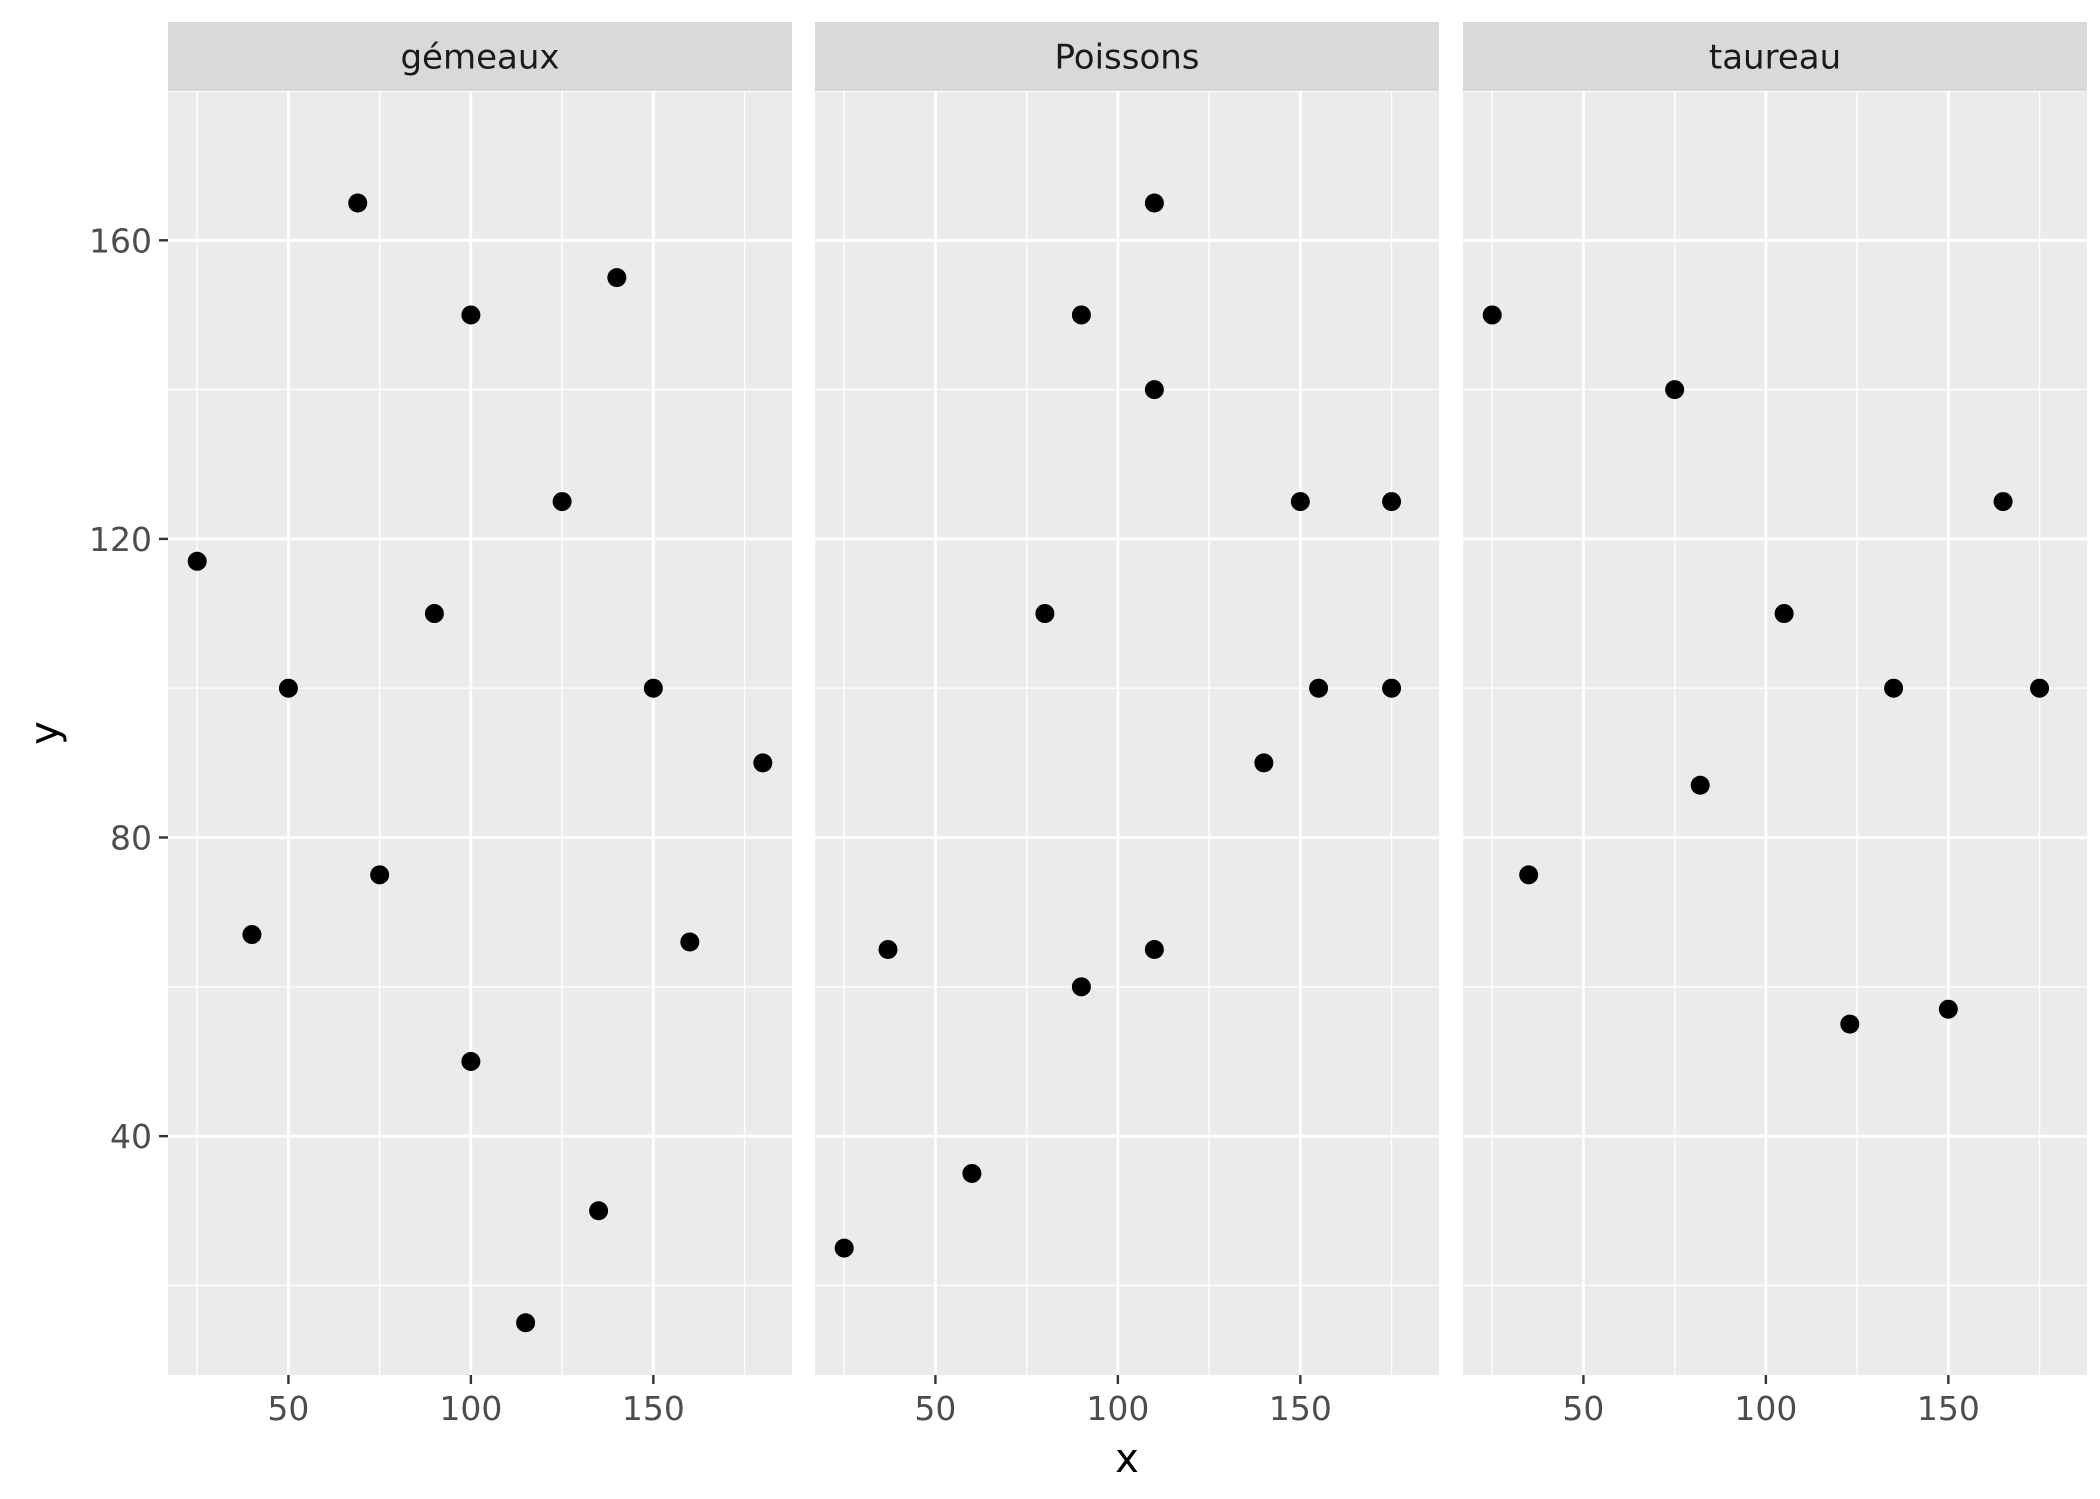 This screenshot has height=1499, width=2100. I want to click on y-tick-label: 80, so click(131, 838).